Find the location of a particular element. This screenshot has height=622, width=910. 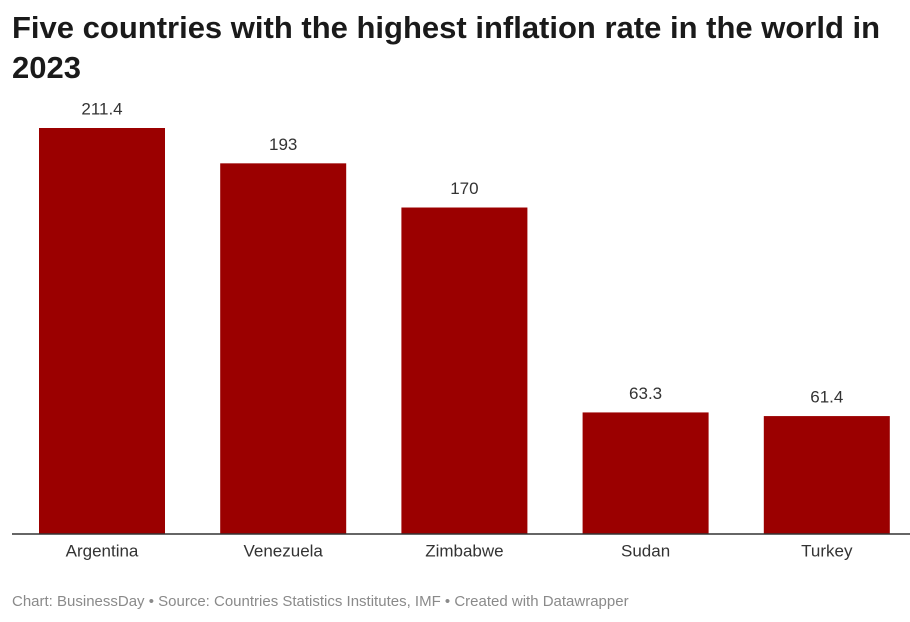

x-tick-label: Sudan is located at coordinates (645, 550).